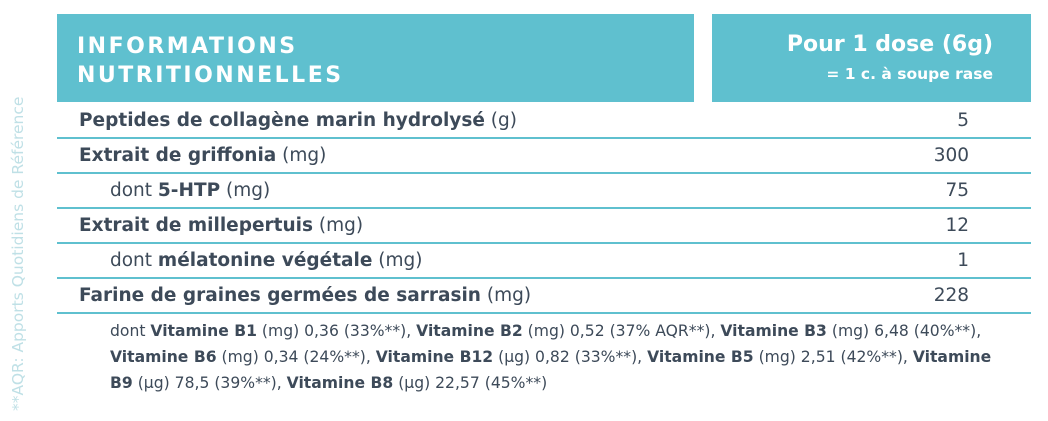 The image size is (1048, 421). Describe the element at coordinates (963, 260) in the screenshot. I see `row-value: 1` at that location.